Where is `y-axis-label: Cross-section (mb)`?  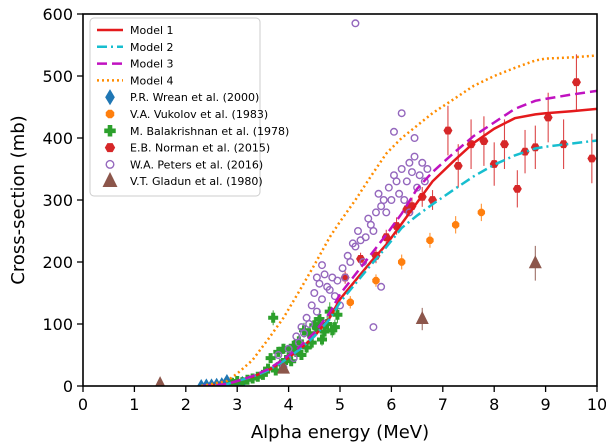
y-axis-label: Cross-section (mb) is located at coordinates (18, 199).